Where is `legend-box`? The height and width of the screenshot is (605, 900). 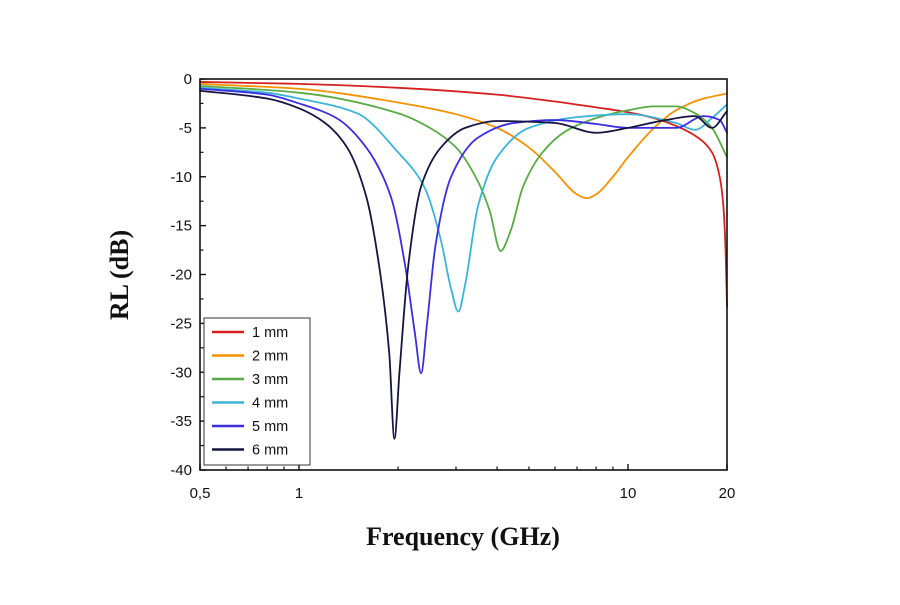 legend-box is located at coordinates (257, 391).